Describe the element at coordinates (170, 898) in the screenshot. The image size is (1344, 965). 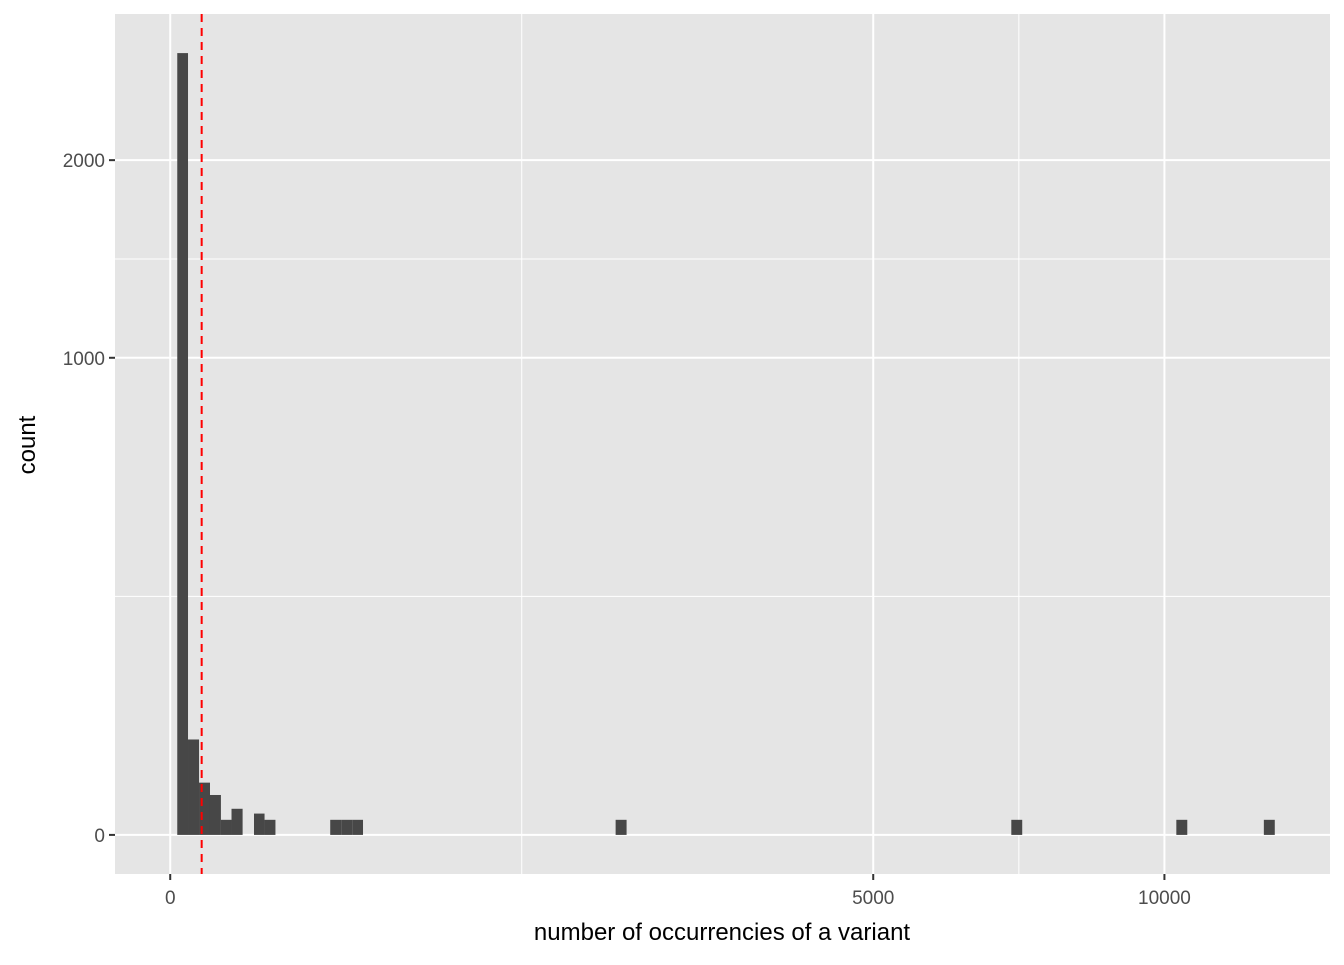
I see `x-tick-label: 0` at that location.